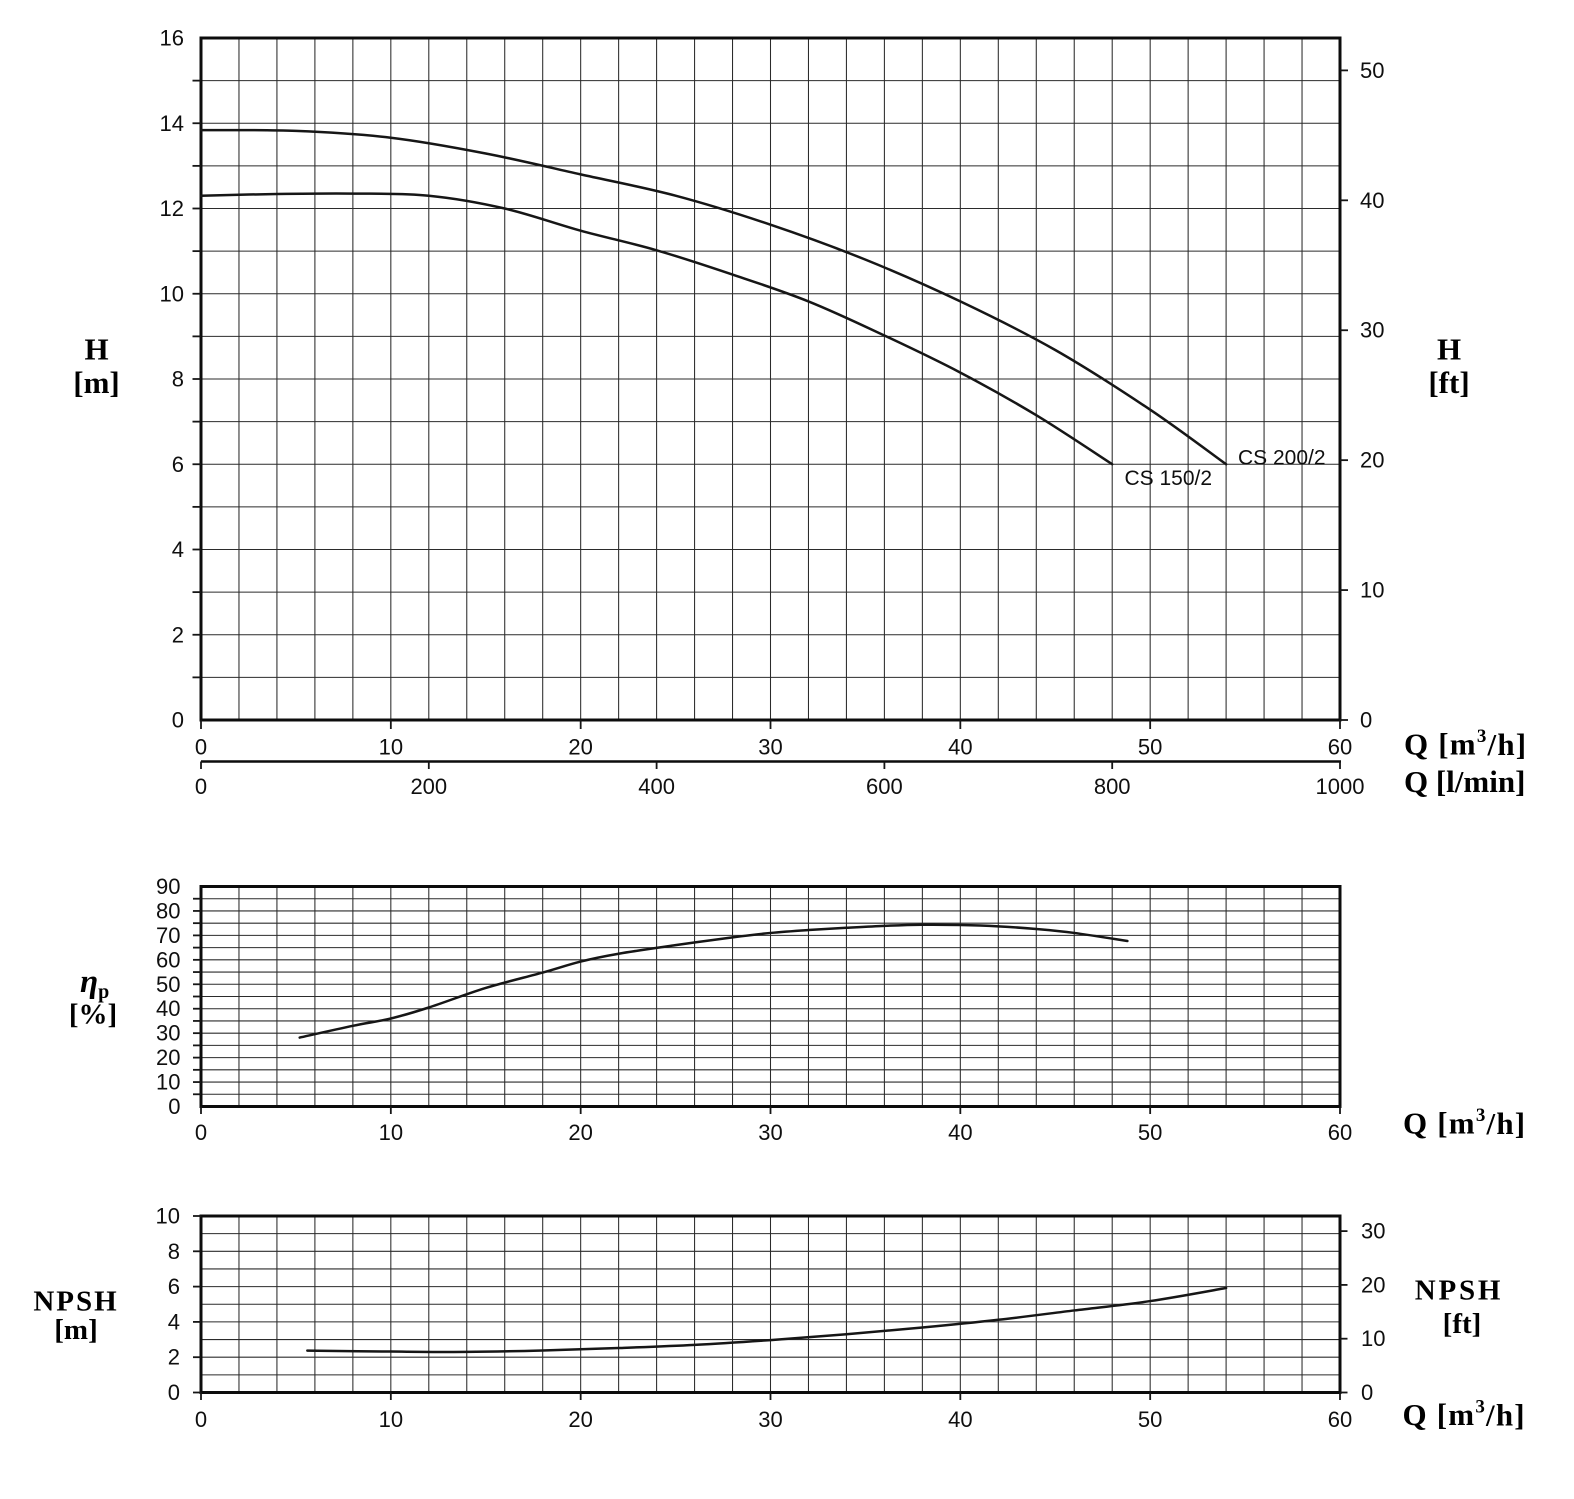 This screenshot has height=1499, width=1574. Describe the element at coordinates (1282, 458) in the screenshot. I see `svg-text: CS 200/2` at that location.